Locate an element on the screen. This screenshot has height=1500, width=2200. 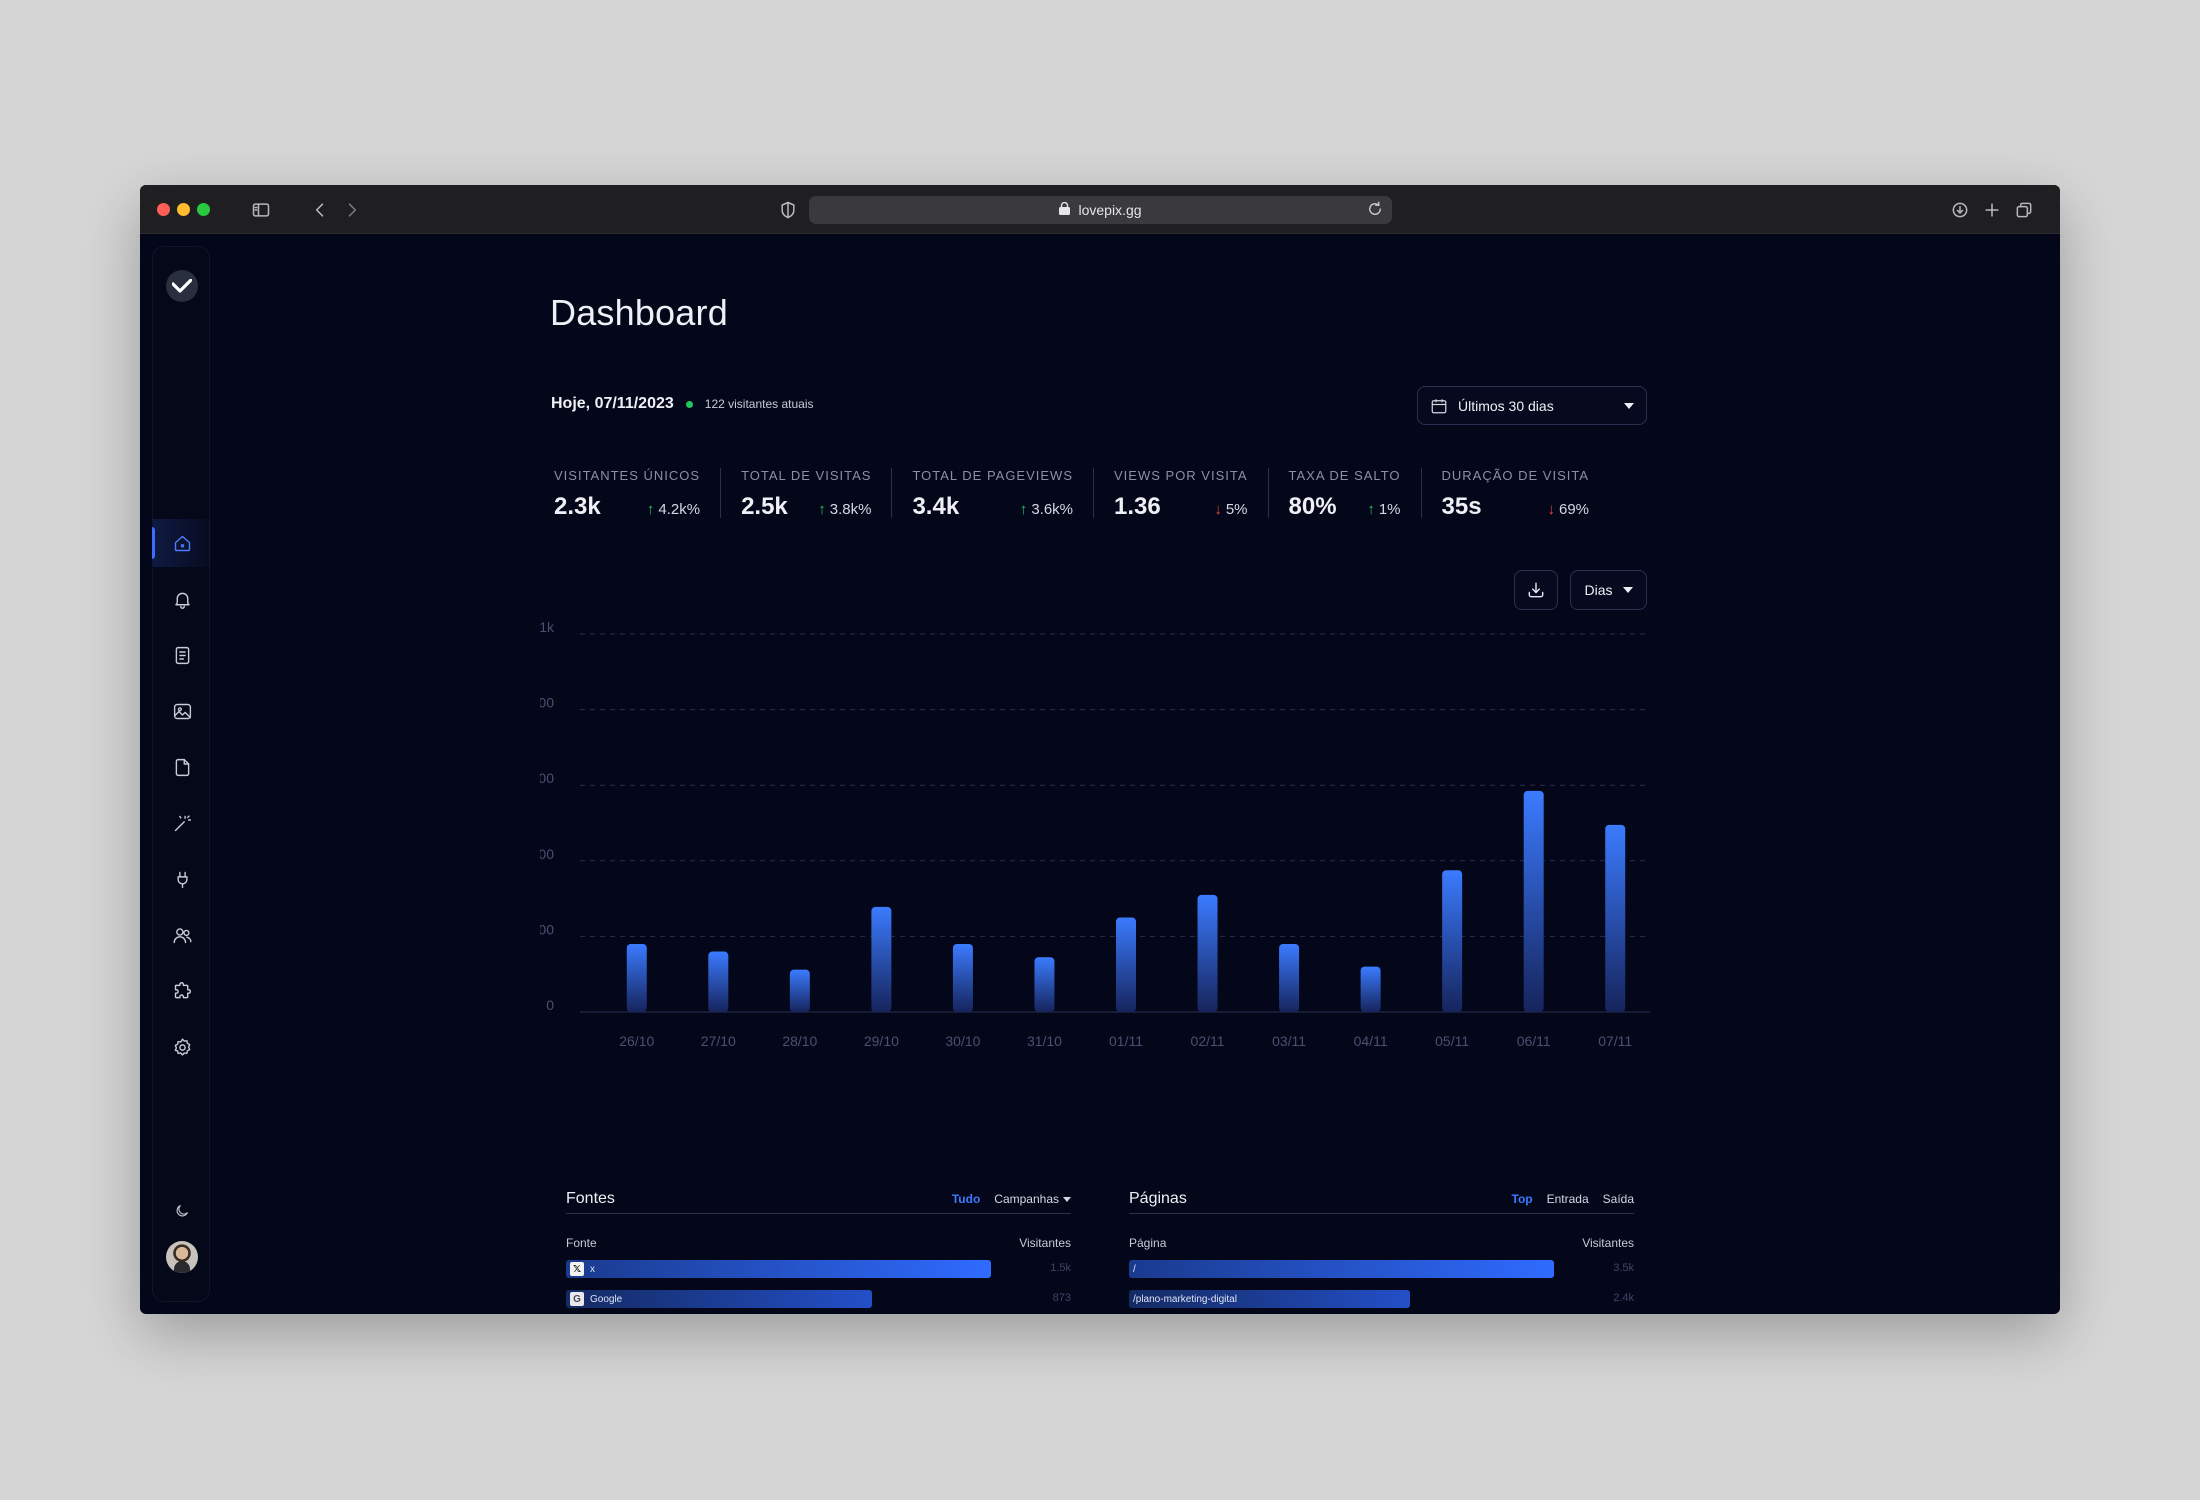
stat-card: Visitantes únicos 2.3k ↑ 4.2k% is located at coordinates (638, 494).